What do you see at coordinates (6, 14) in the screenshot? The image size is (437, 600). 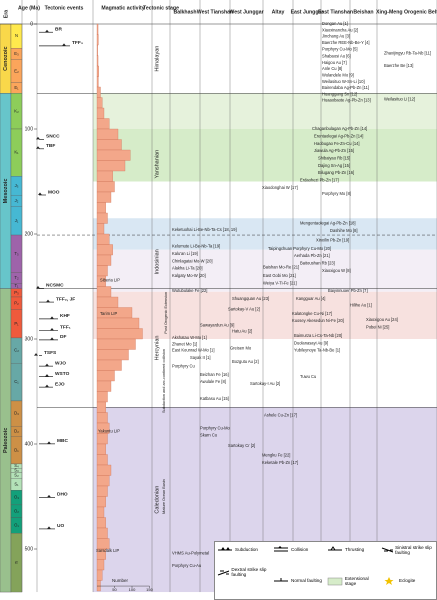 I see `header-era: Era` at bounding box center [6, 14].